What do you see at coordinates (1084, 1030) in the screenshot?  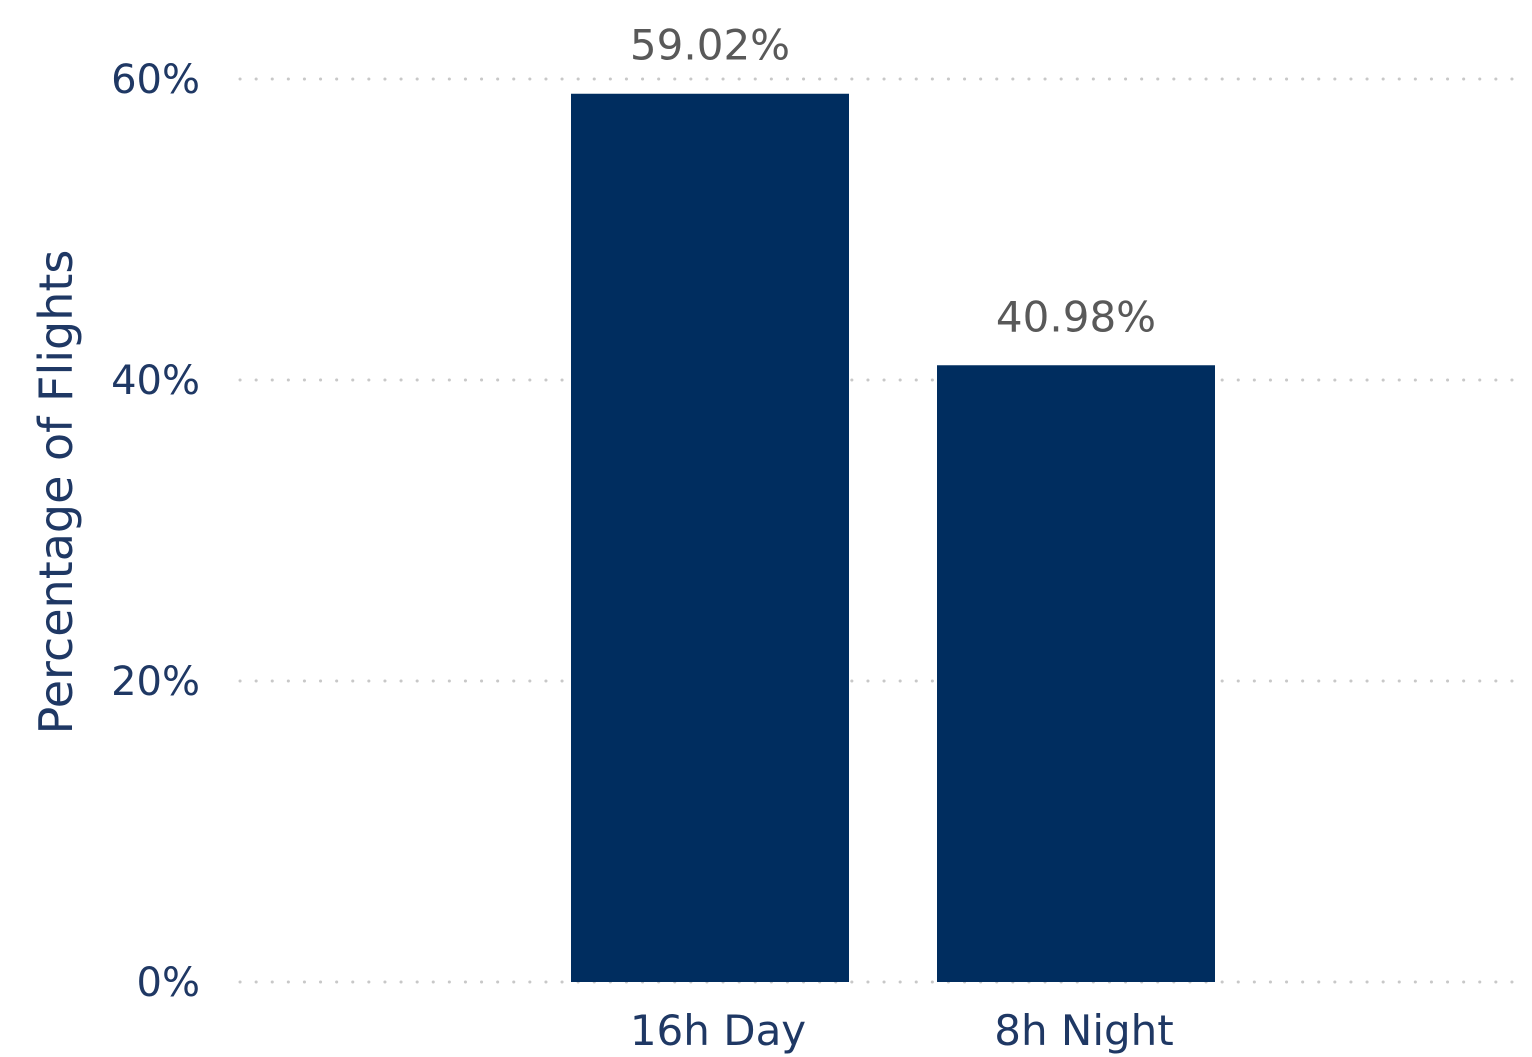 I see `x-tick-label: 8h Night` at bounding box center [1084, 1030].